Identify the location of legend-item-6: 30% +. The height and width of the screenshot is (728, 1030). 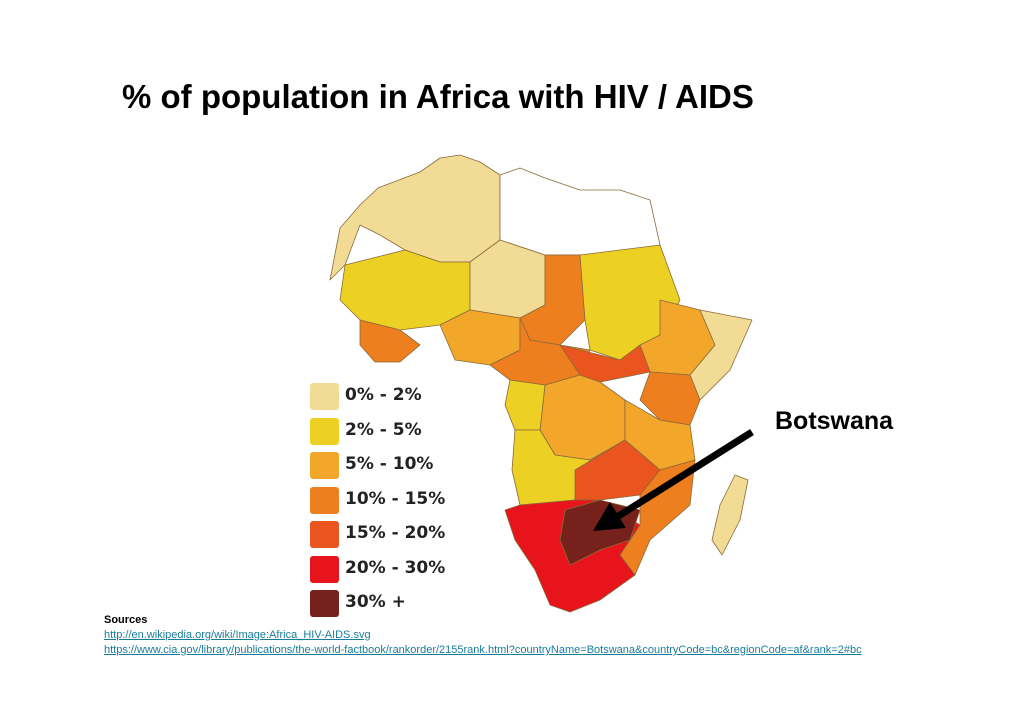
(394, 604).